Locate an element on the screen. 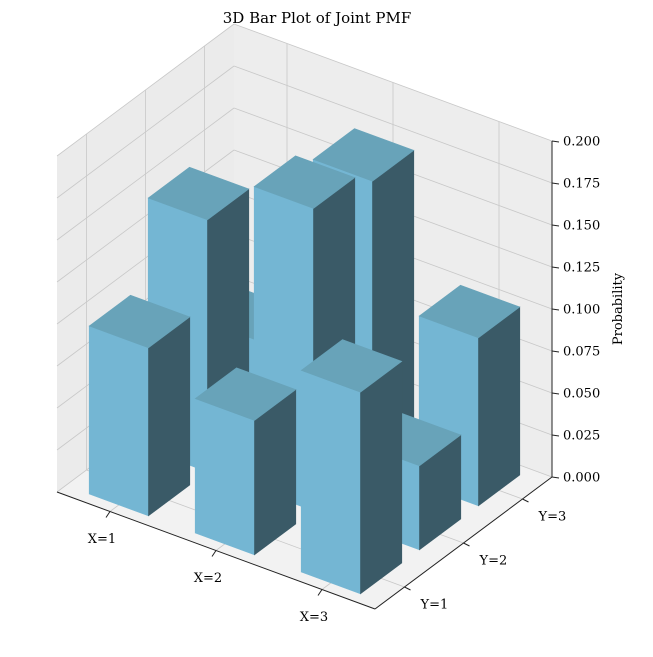 The width and height of the screenshot is (653, 657). x-tick-label: X=3 is located at coordinates (314, 617).